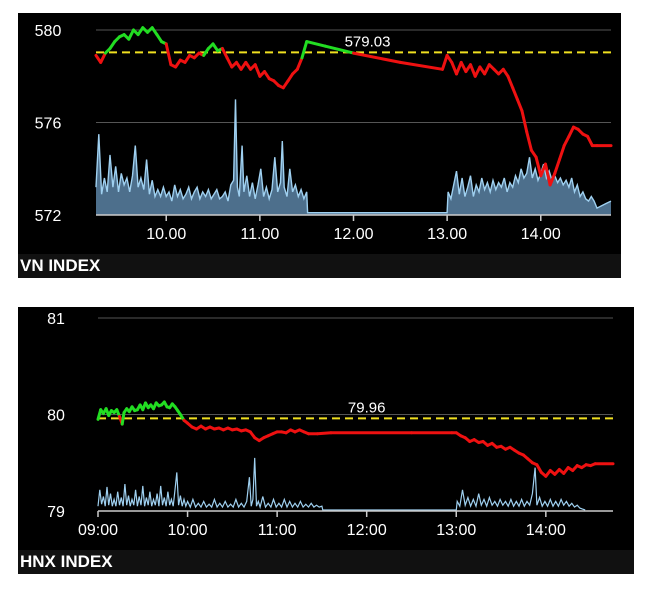  Describe the element at coordinates (98, 530) in the screenshot. I see `hnx-xtick-label: 09:00` at that location.